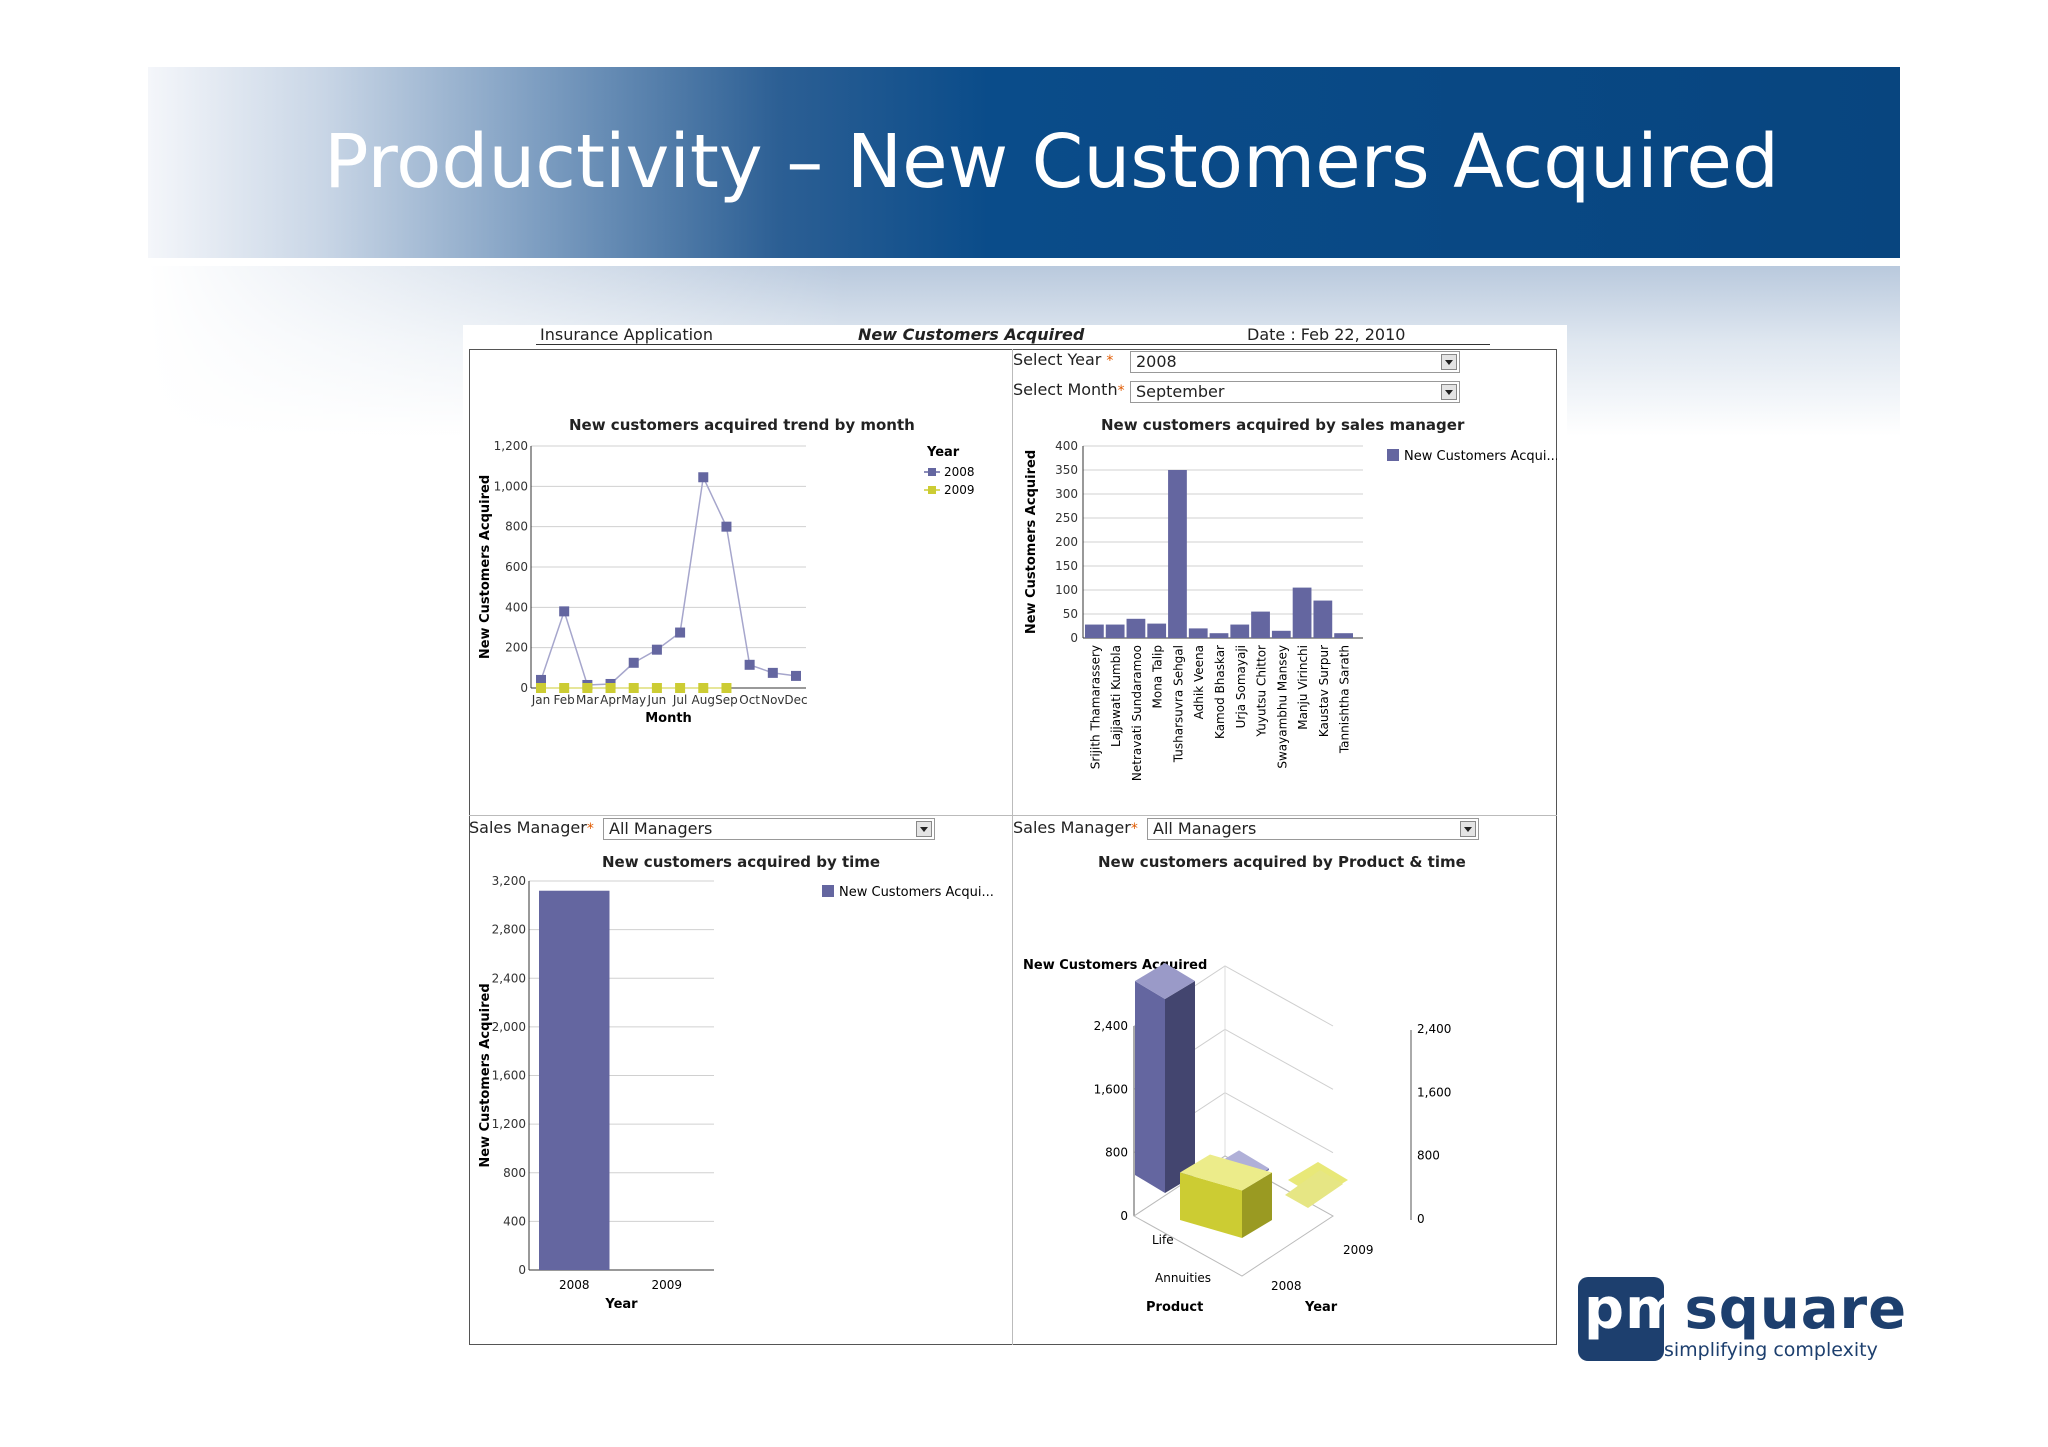  What do you see at coordinates (1070, 614) in the screenshot?
I see `y-tick-label: 50` at bounding box center [1070, 614].